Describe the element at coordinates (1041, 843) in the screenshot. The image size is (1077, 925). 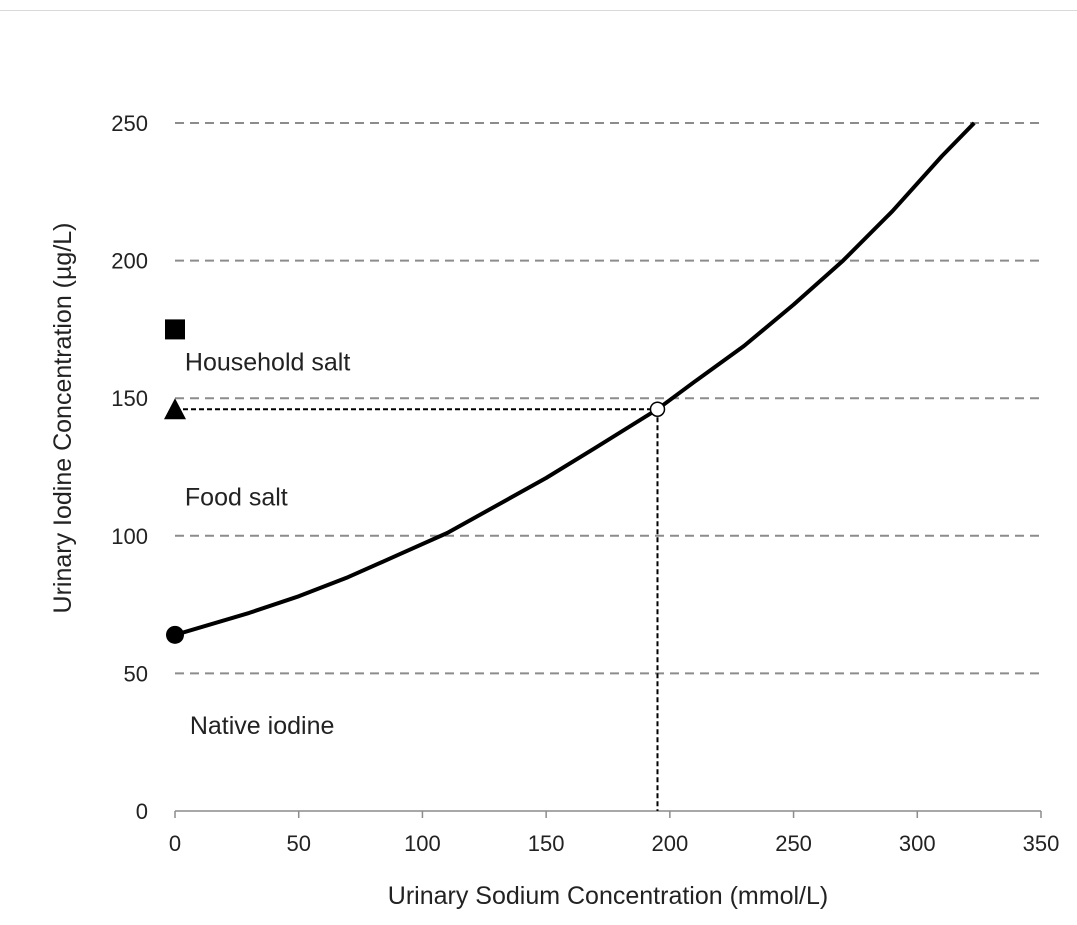
I see `x-tick-label-350: 350` at that location.